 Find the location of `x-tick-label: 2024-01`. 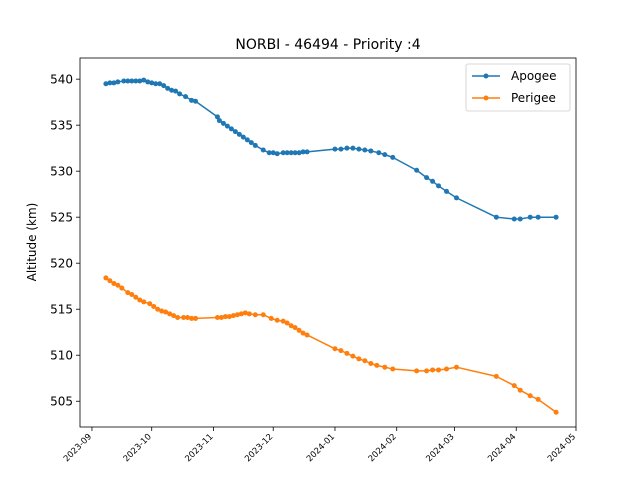

x-tick-label: 2024-01 is located at coordinates (321, 448).